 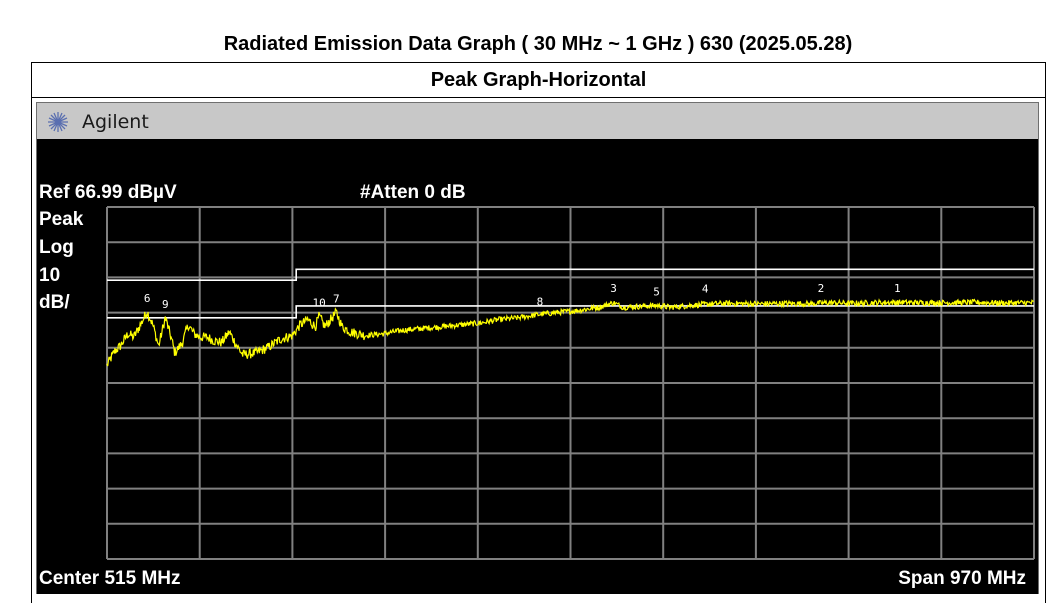 I want to click on marker-label-9: 9, so click(x=165, y=304).